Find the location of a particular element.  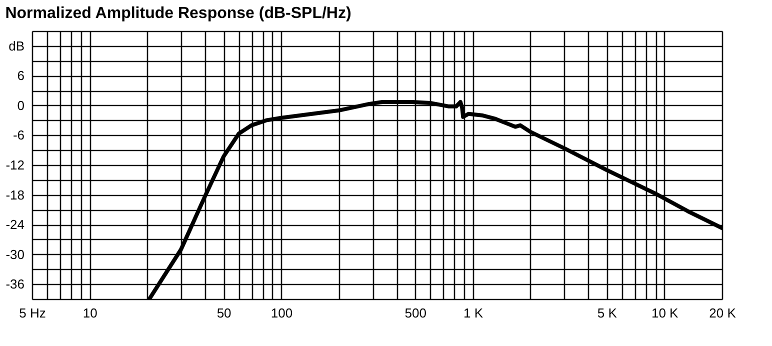

y-tick-label: -36 is located at coordinates (15, 284).